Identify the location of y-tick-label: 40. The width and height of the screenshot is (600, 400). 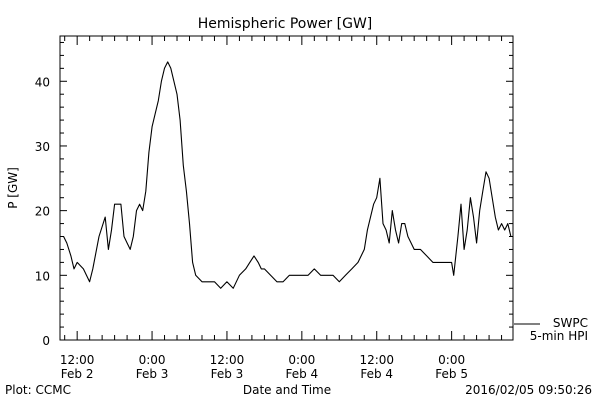
(42, 82).